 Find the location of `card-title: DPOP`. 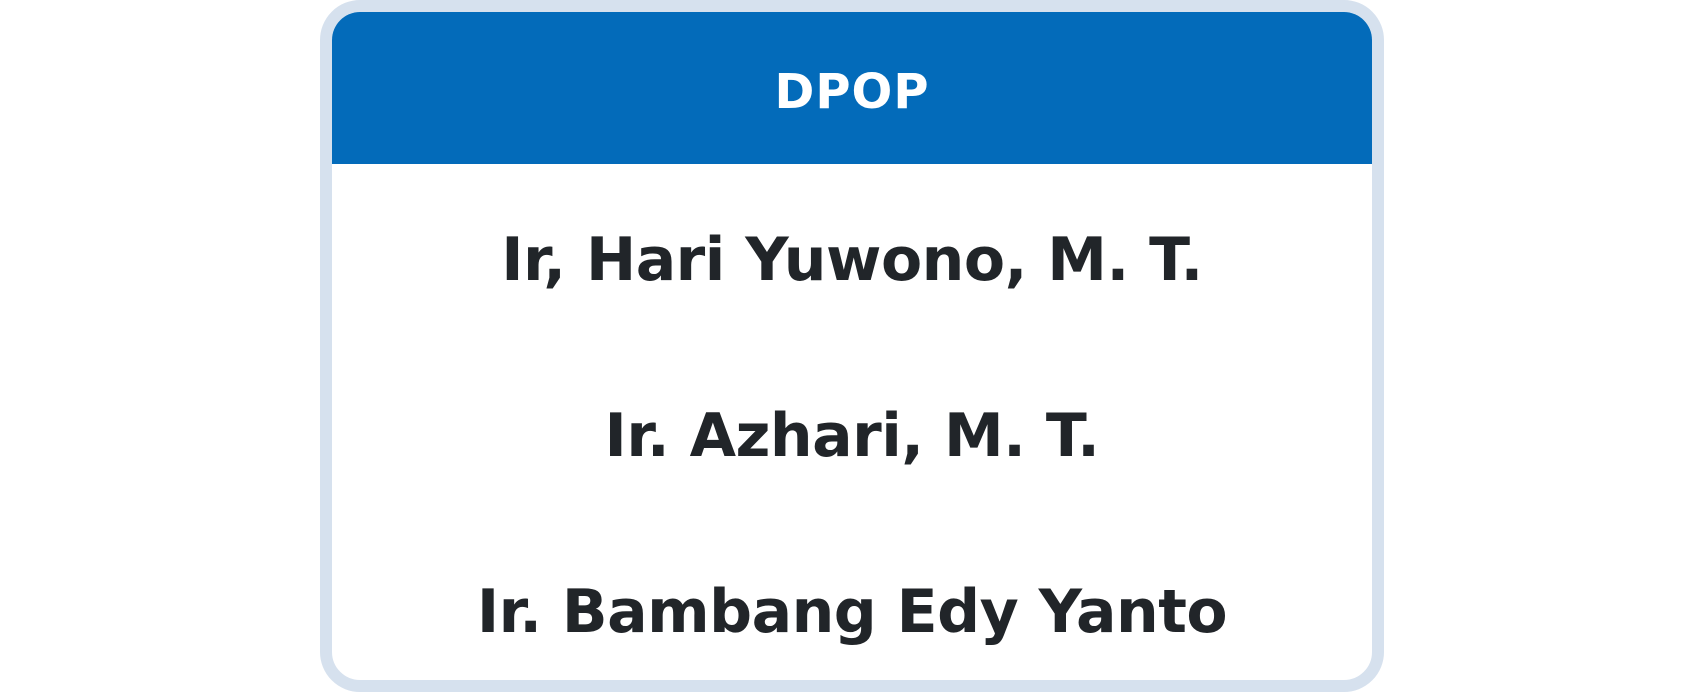

card-title: DPOP is located at coordinates (852, 92).